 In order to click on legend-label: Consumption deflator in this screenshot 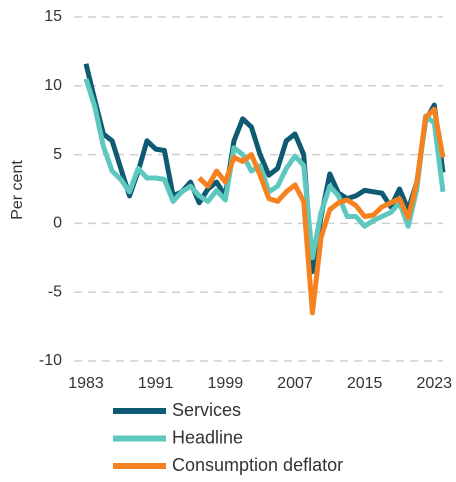, I will do `click(257, 465)`.